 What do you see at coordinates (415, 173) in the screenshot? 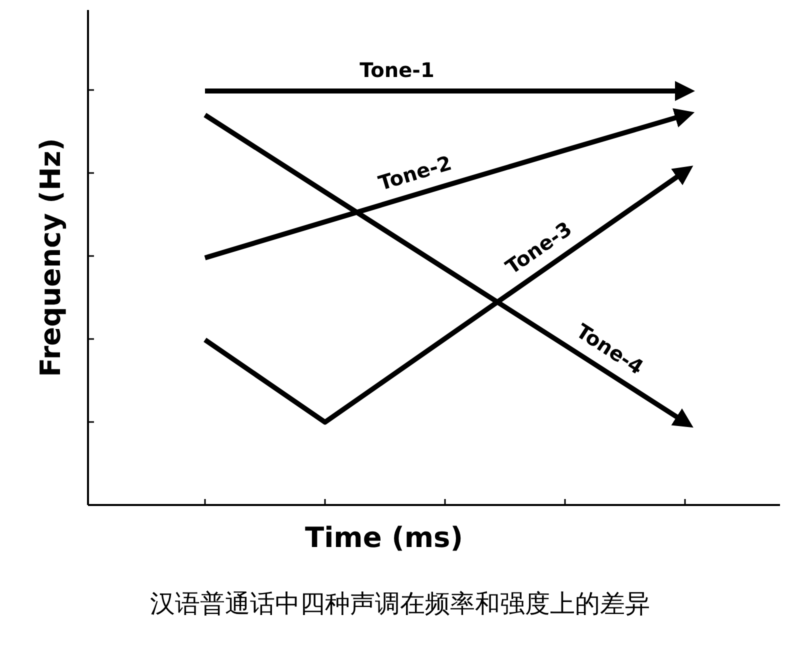
I see `text: Tone-2` at bounding box center [415, 173].